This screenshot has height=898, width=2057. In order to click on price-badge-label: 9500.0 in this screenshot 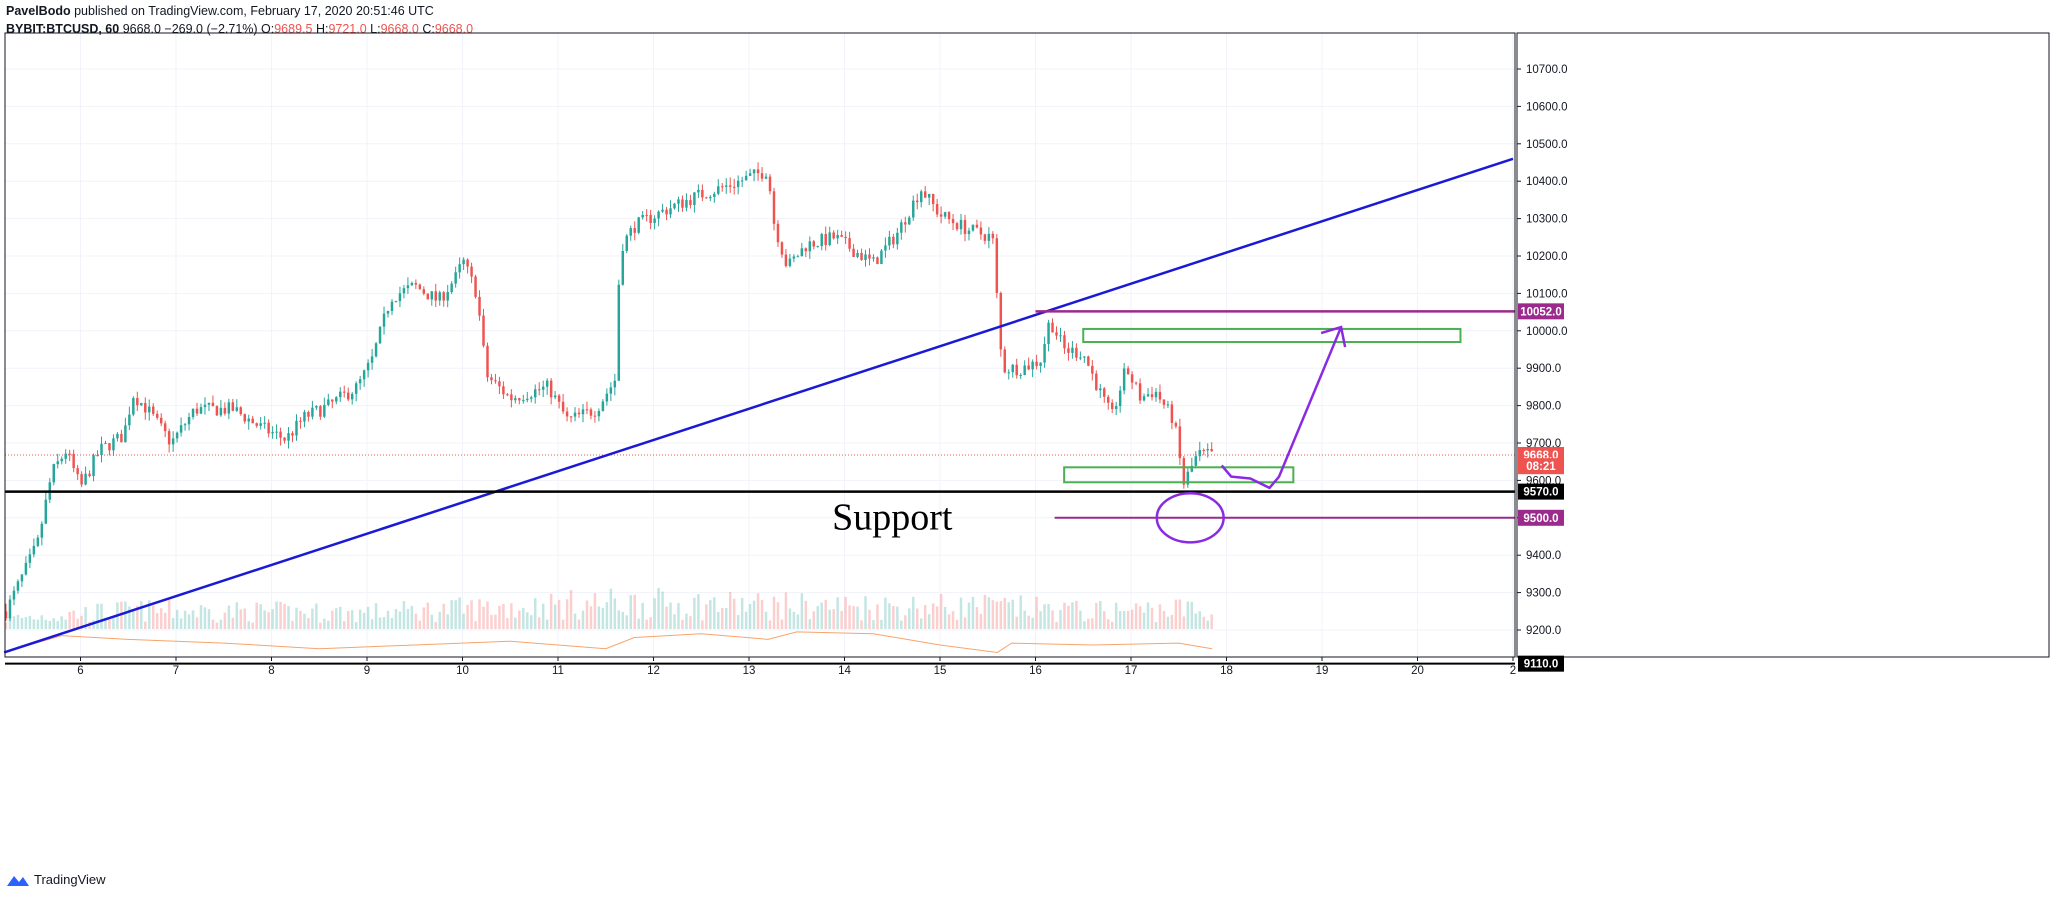, I will do `click(1540, 519)`.